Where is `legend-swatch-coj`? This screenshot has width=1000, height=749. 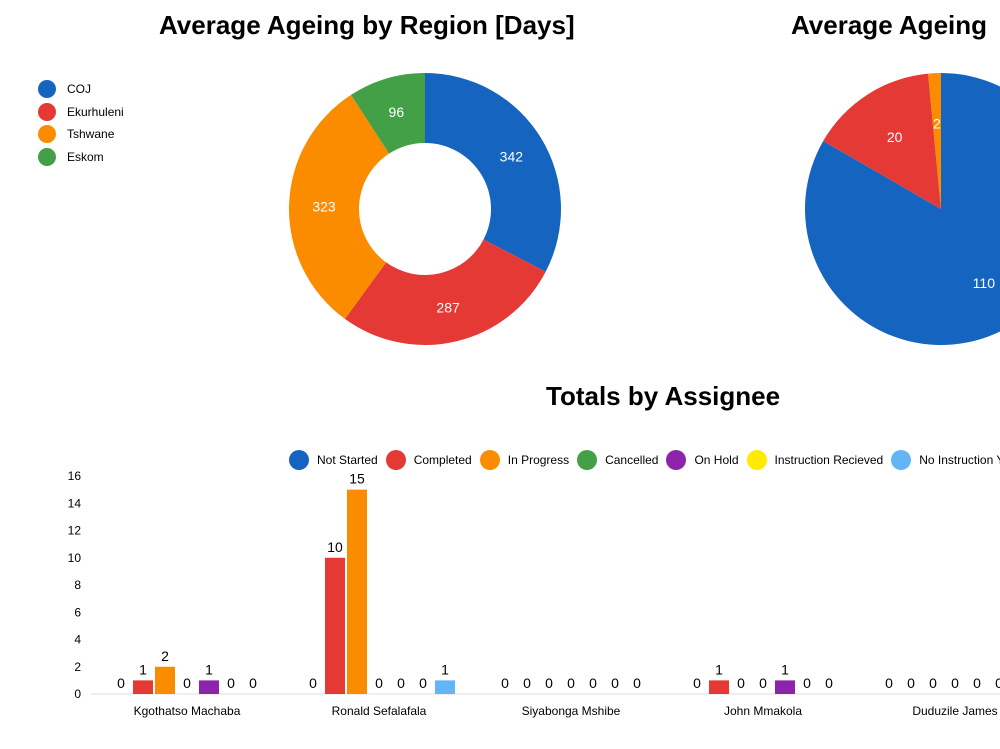
legend-swatch-coj is located at coordinates (47, 89).